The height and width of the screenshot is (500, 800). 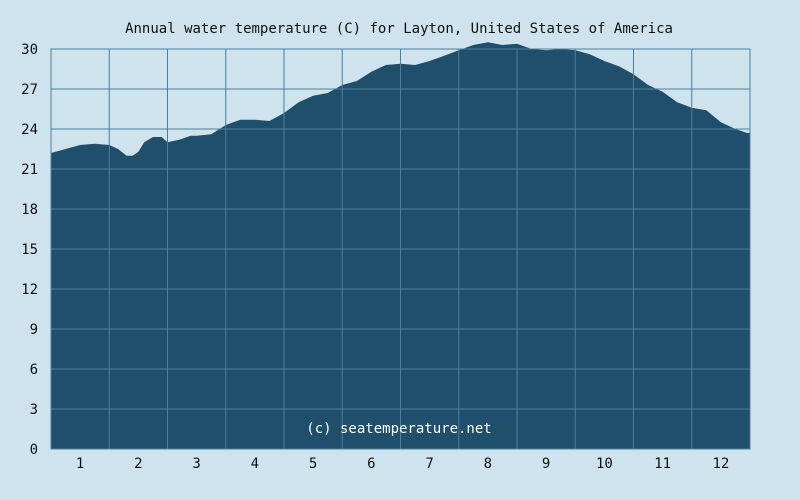 What do you see at coordinates (29, 50) in the screenshot?
I see `y-tick-label: 30` at bounding box center [29, 50].